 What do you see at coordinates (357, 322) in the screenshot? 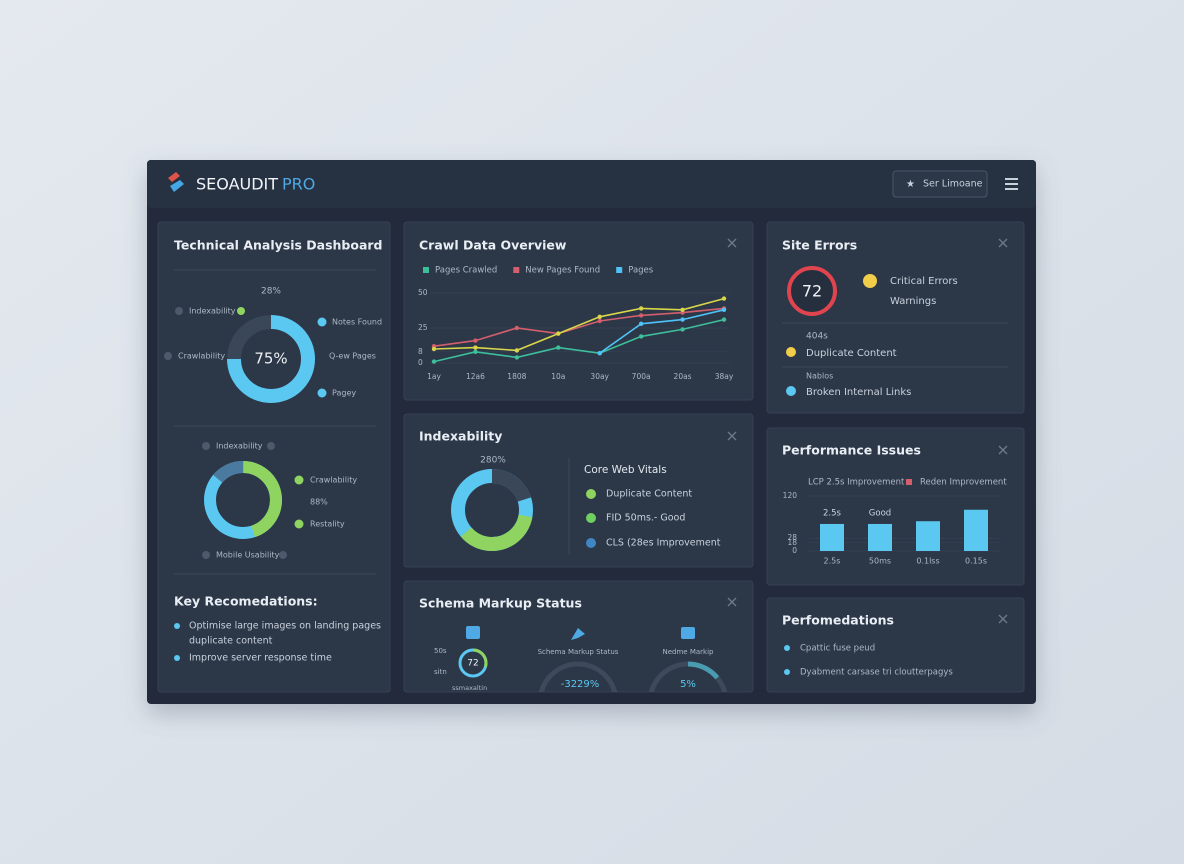
I see `label: Notes Found` at bounding box center [357, 322].